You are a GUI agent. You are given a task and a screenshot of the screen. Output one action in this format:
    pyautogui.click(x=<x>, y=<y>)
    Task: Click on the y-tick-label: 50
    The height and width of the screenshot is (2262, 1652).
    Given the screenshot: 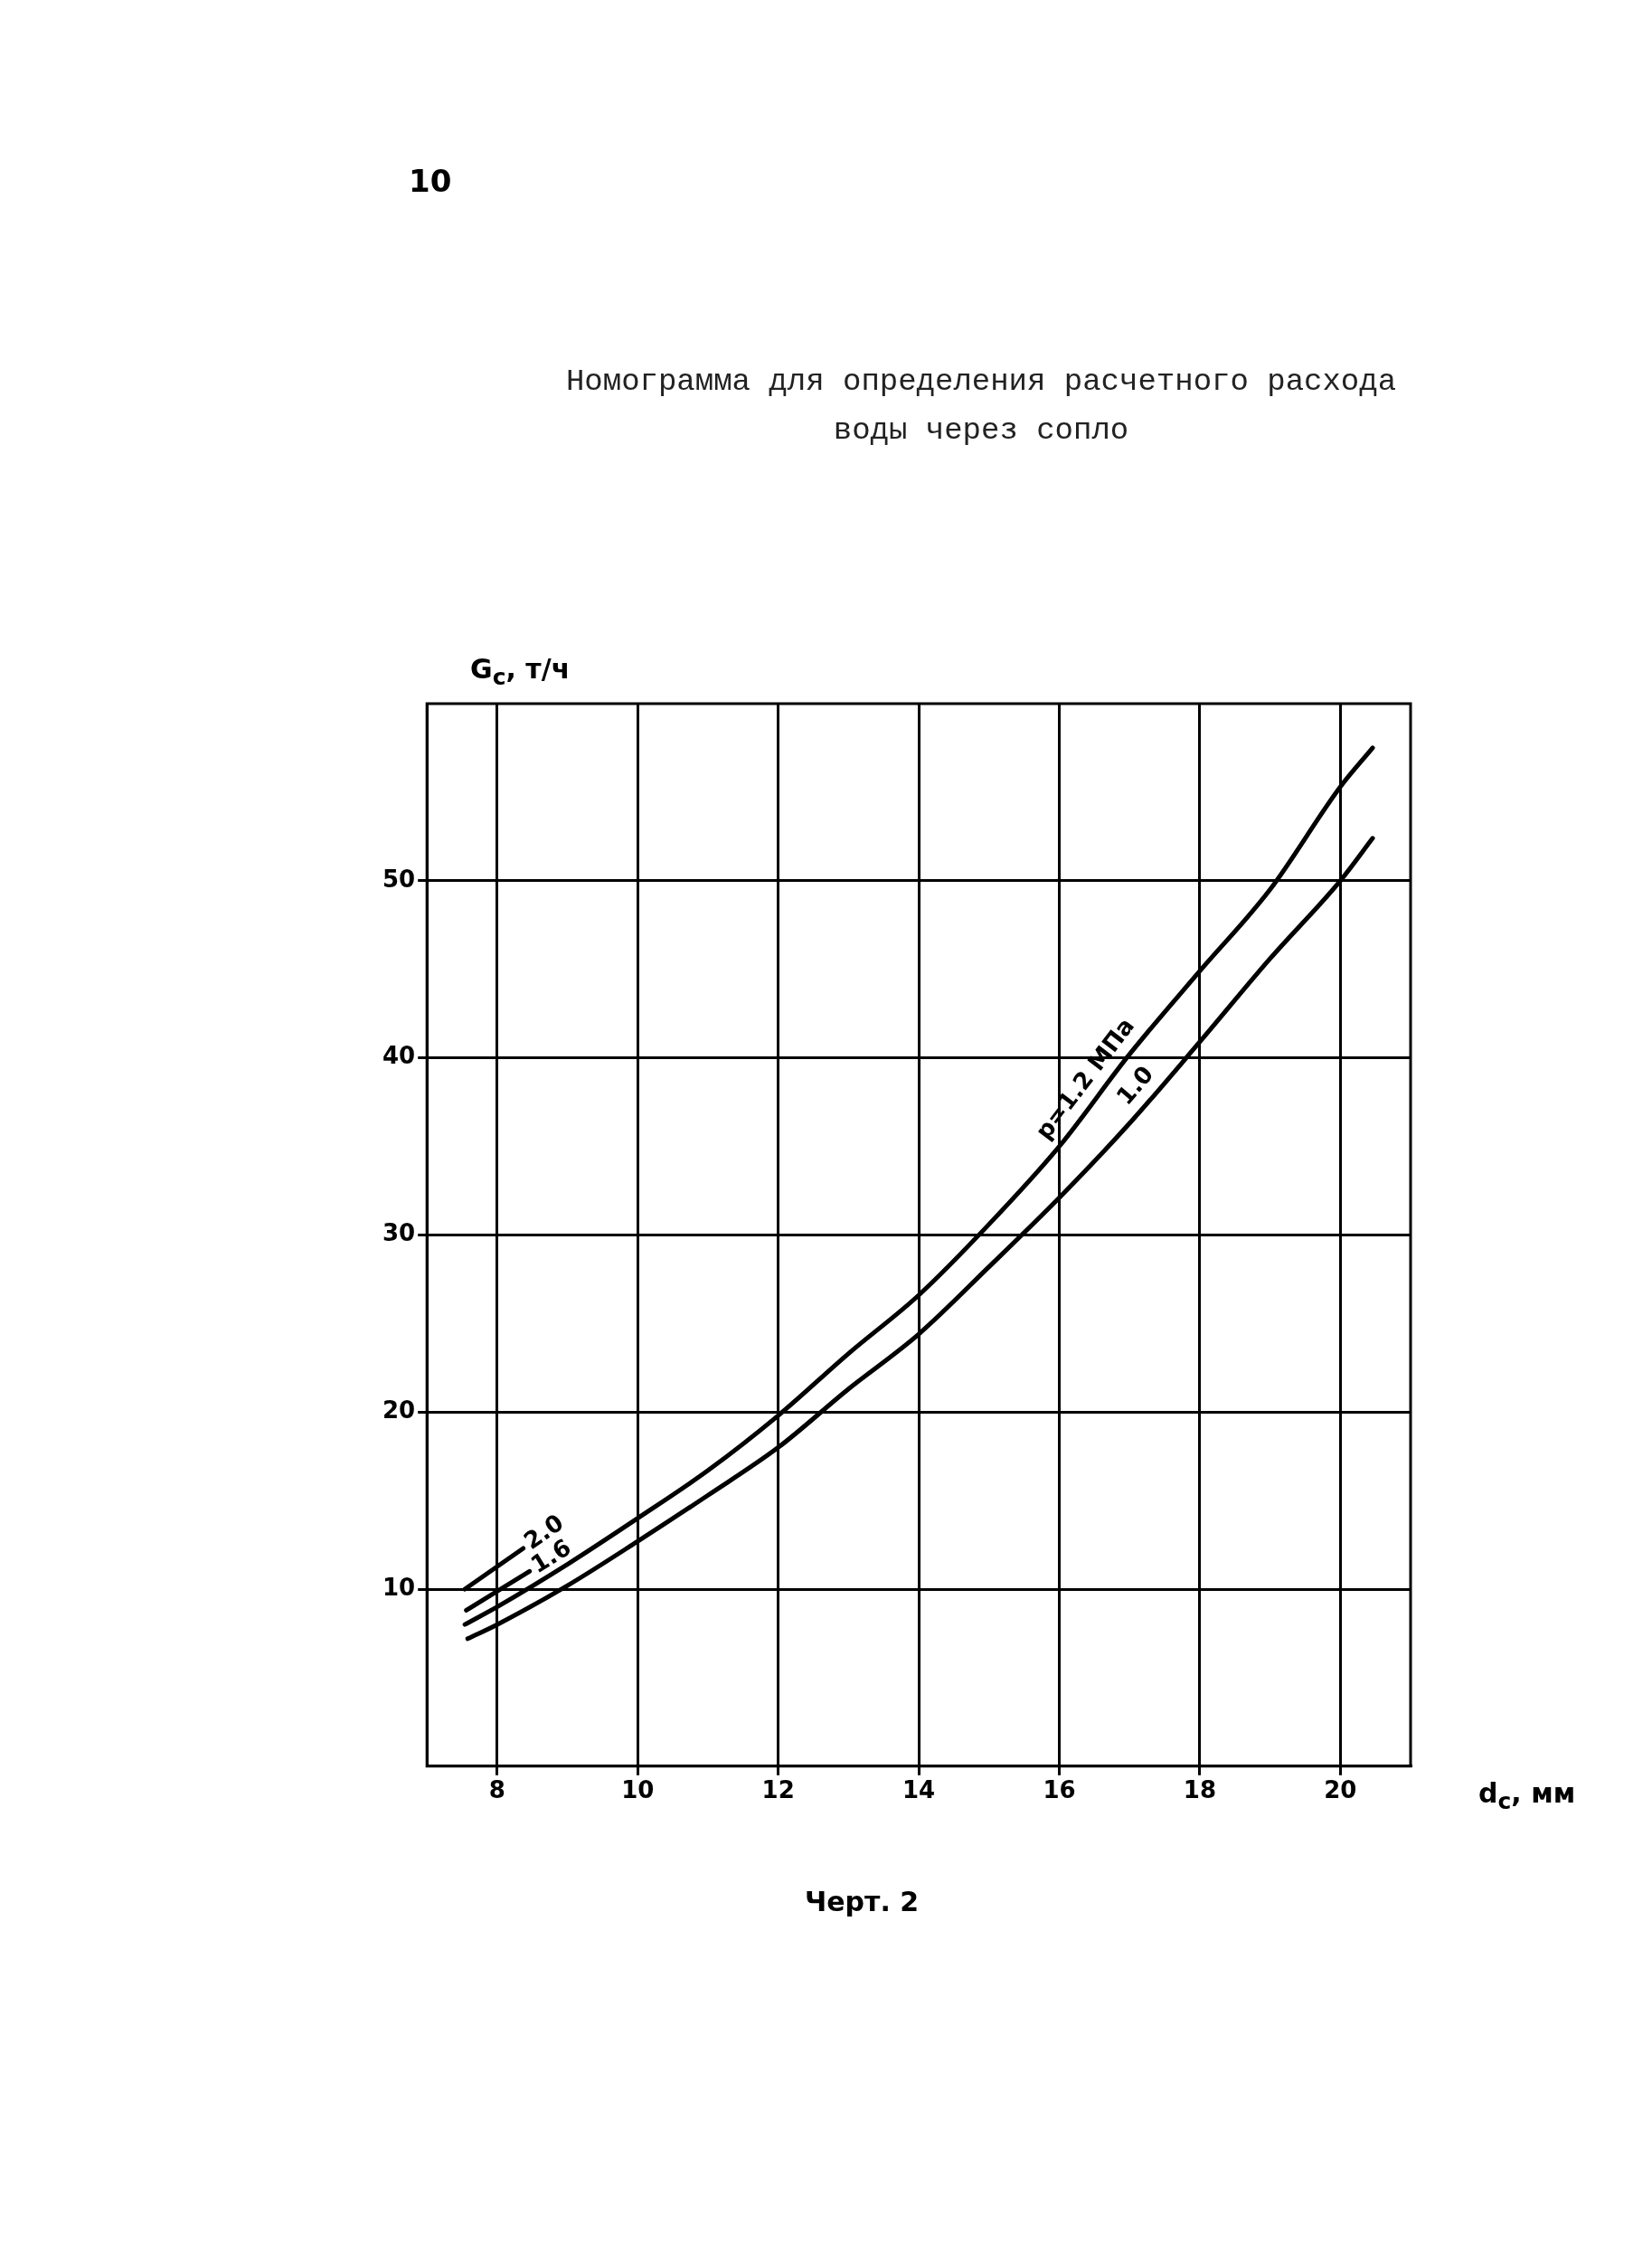 What is the action you would take?
    pyautogui.click(x=399, y=879)
    